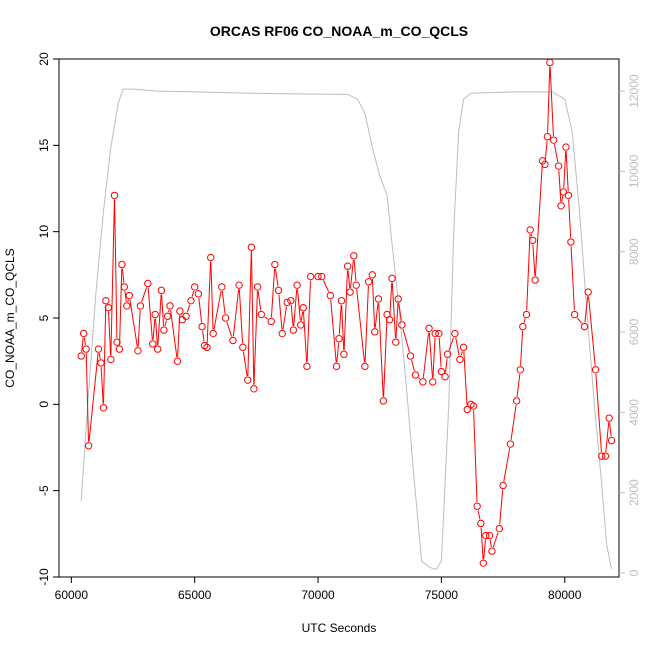 This screenshot has height=650, width=650. I want to click on y-tick-label-3: 5, so click(44, 317).